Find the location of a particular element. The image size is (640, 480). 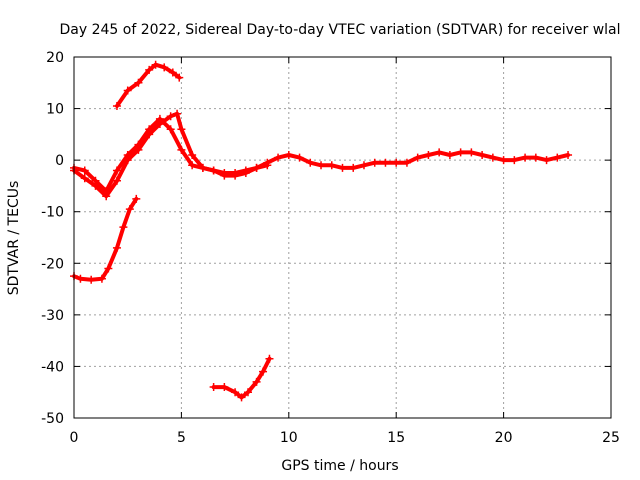

y-tick-label: 0 is located at coordinates (59, 161).